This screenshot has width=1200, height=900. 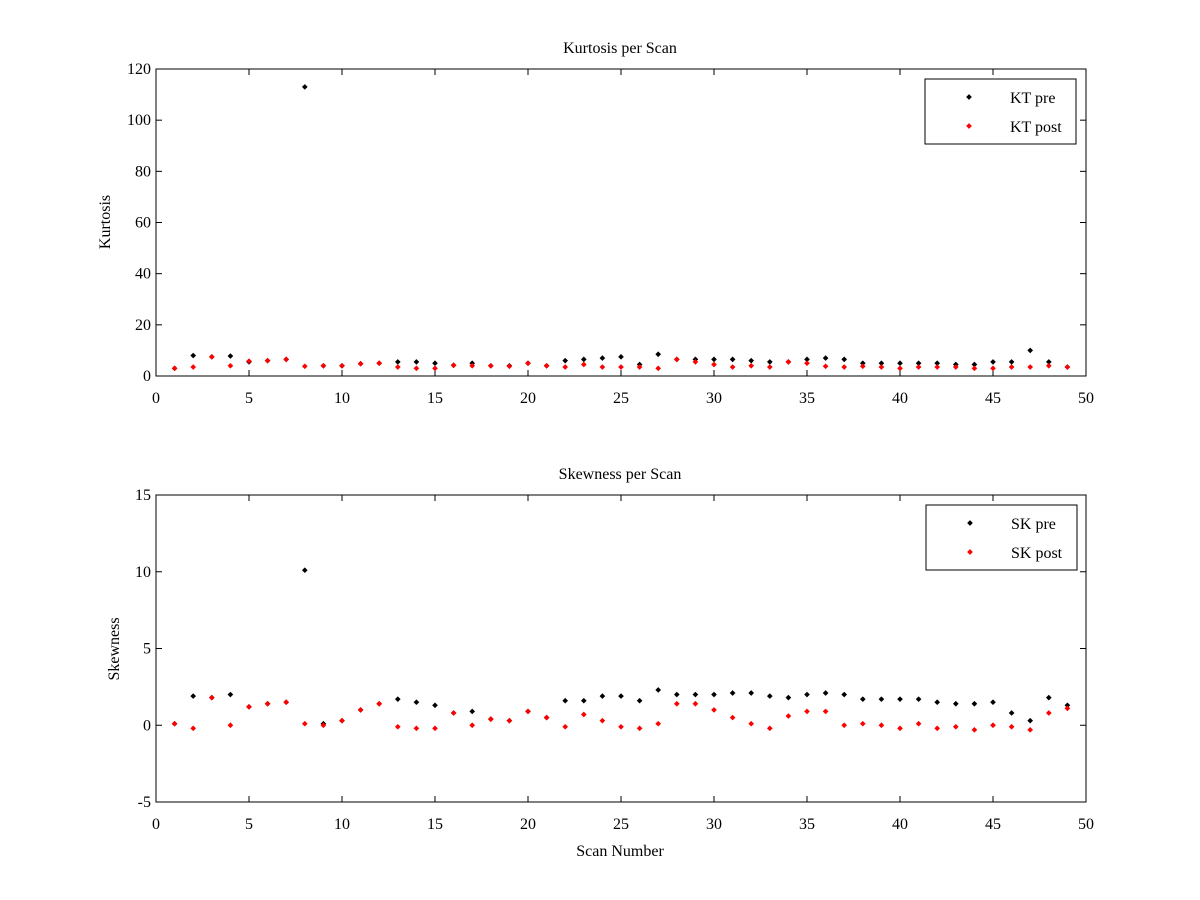 I want to click on y-tick-label: 120, so click(x=139, y=69).